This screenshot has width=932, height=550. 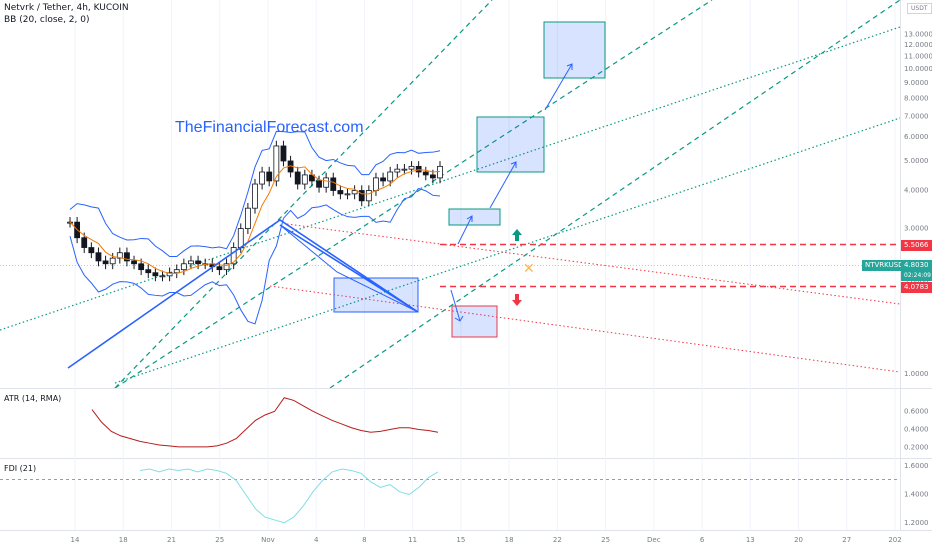 What do you see at coordinates (269, 127) in the screenshot?
I see `watermark: TheFinancialForecast.com` at bounding box center [269, 127].